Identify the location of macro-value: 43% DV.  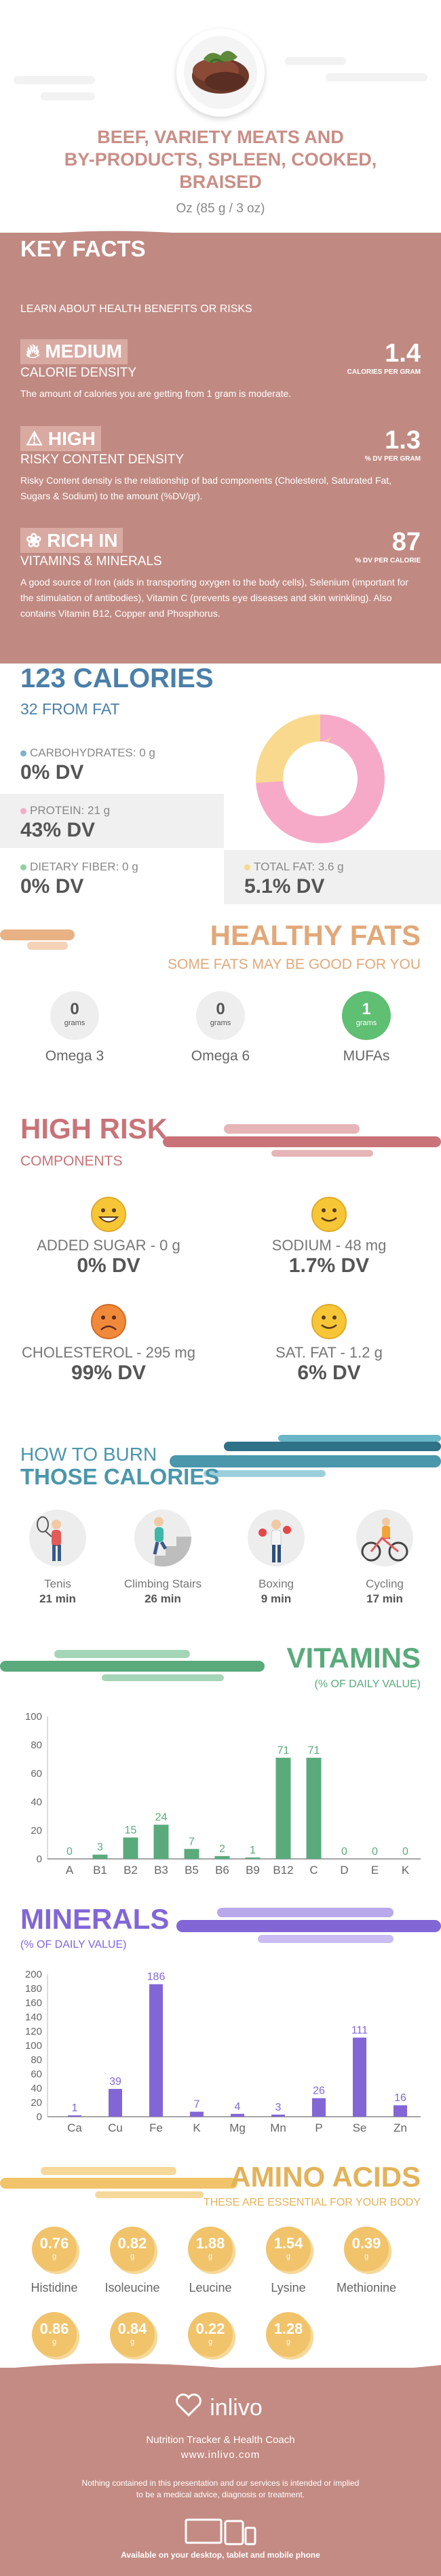
(58, 830).